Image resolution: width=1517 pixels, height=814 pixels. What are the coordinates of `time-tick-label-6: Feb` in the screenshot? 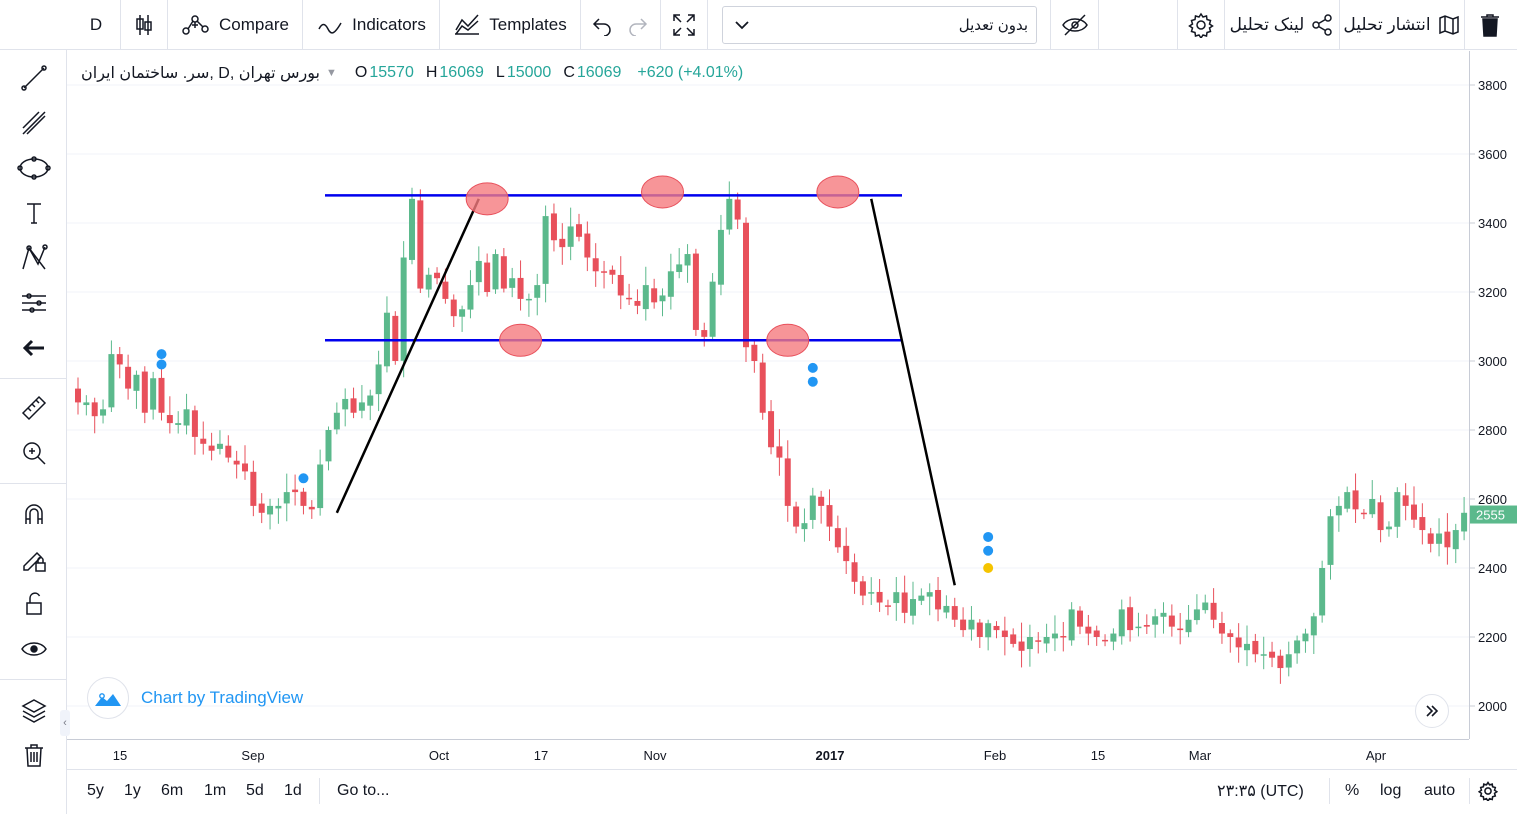 It's located at (995, 755).